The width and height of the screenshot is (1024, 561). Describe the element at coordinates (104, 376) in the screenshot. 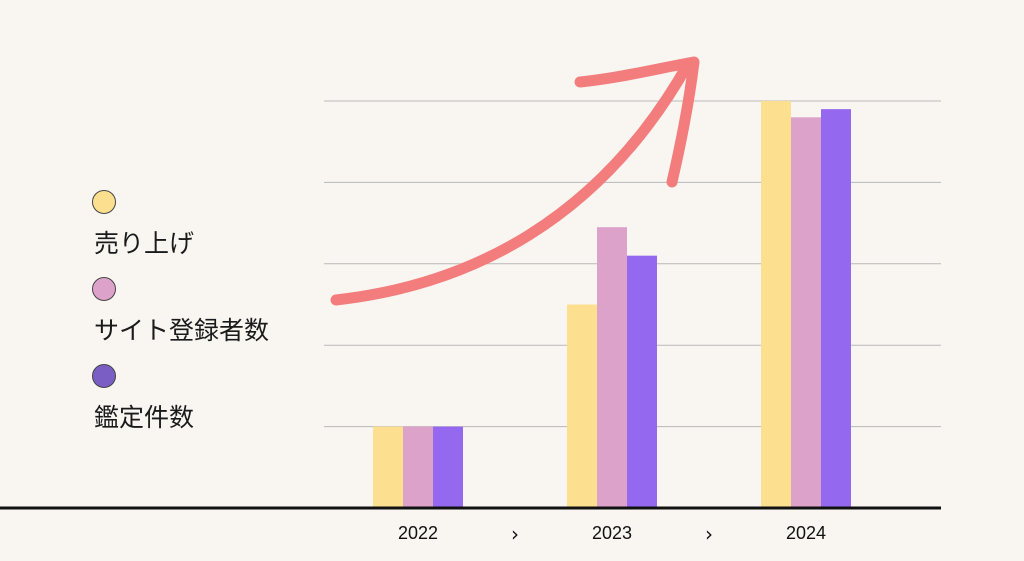

I see `legend-dot-readings` at that location.